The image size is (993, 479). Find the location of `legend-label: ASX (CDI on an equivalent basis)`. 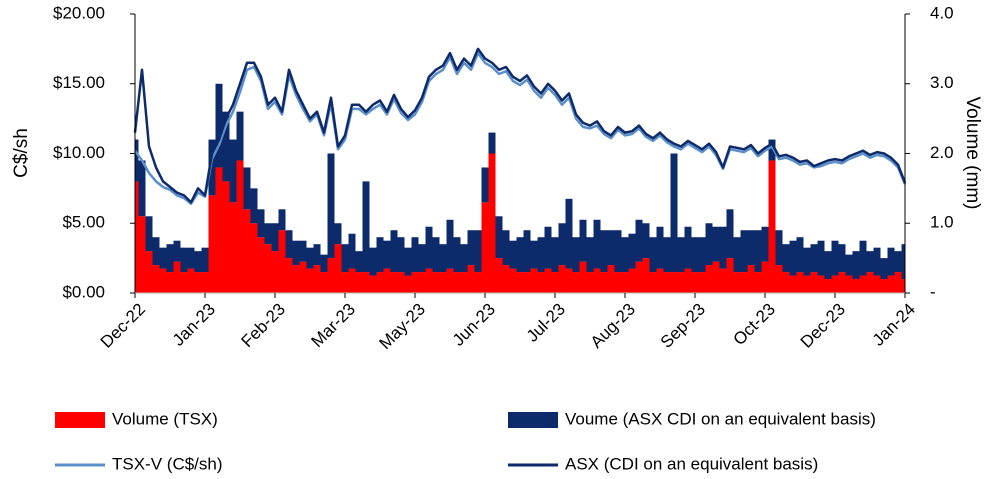

legend-label: ASX (CDI on an equivalent basis) is located at coordinates (691, 463).